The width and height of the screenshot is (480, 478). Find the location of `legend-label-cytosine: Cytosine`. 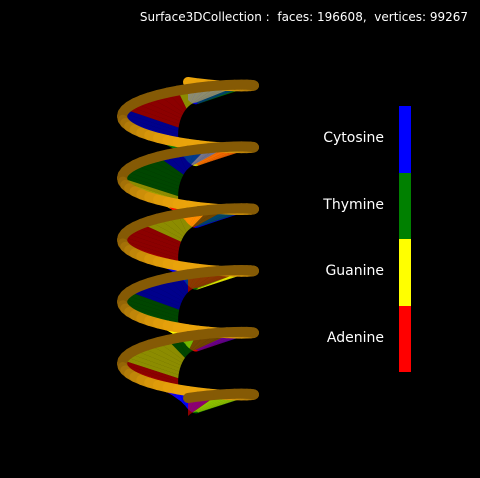

legend-label-cytosine: Cytosine is located at coordinates (353, 138).